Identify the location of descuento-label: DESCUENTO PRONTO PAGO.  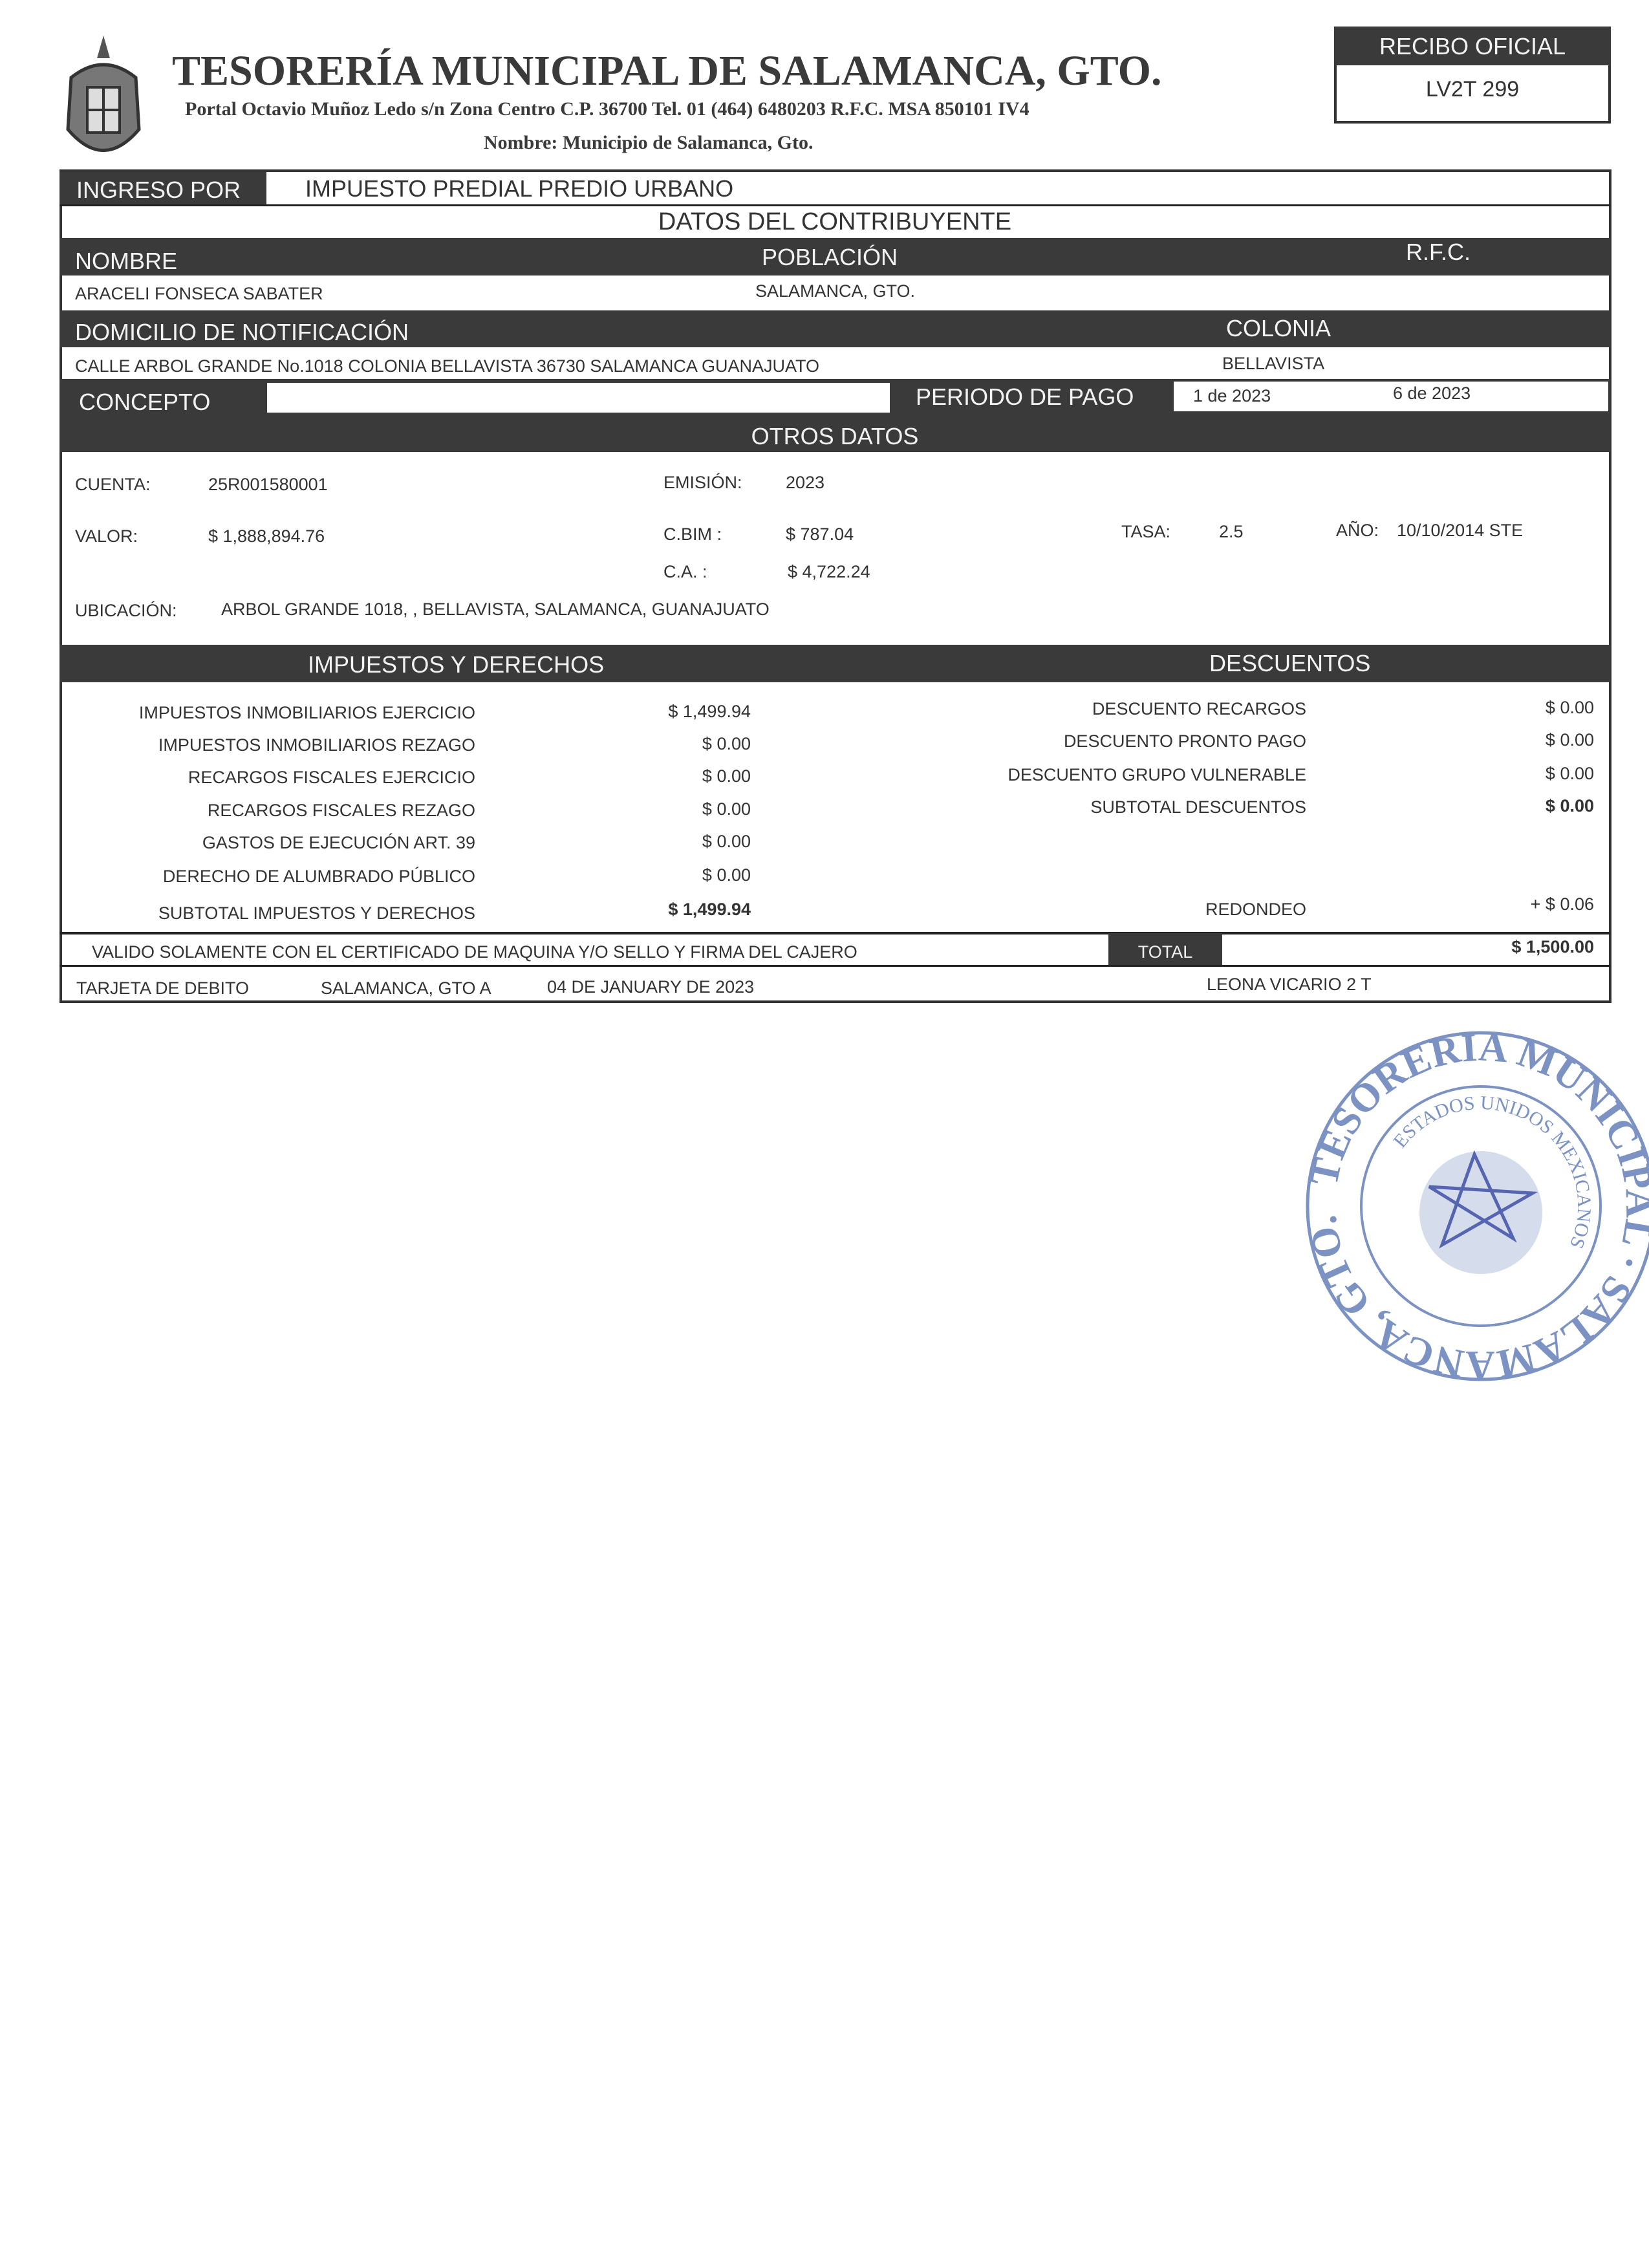
(1184, 741).